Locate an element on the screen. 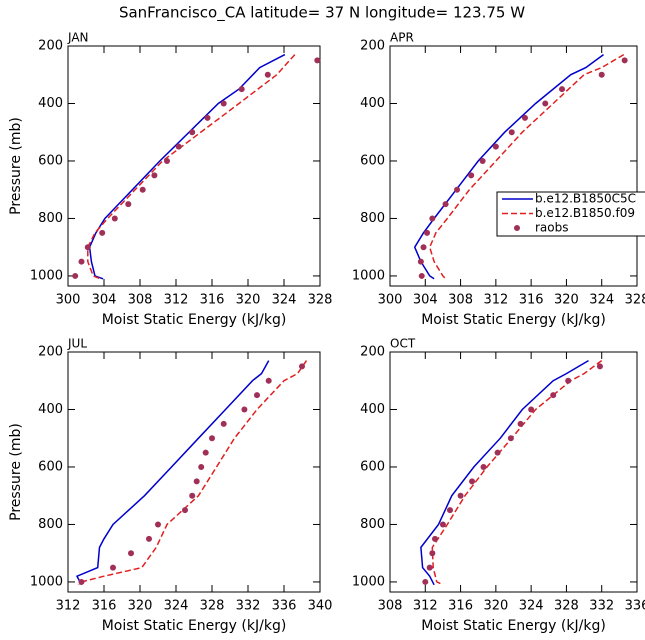 This screenshot has height=640, width=645. legend-label: raobs is located at coordinates (552, 228).